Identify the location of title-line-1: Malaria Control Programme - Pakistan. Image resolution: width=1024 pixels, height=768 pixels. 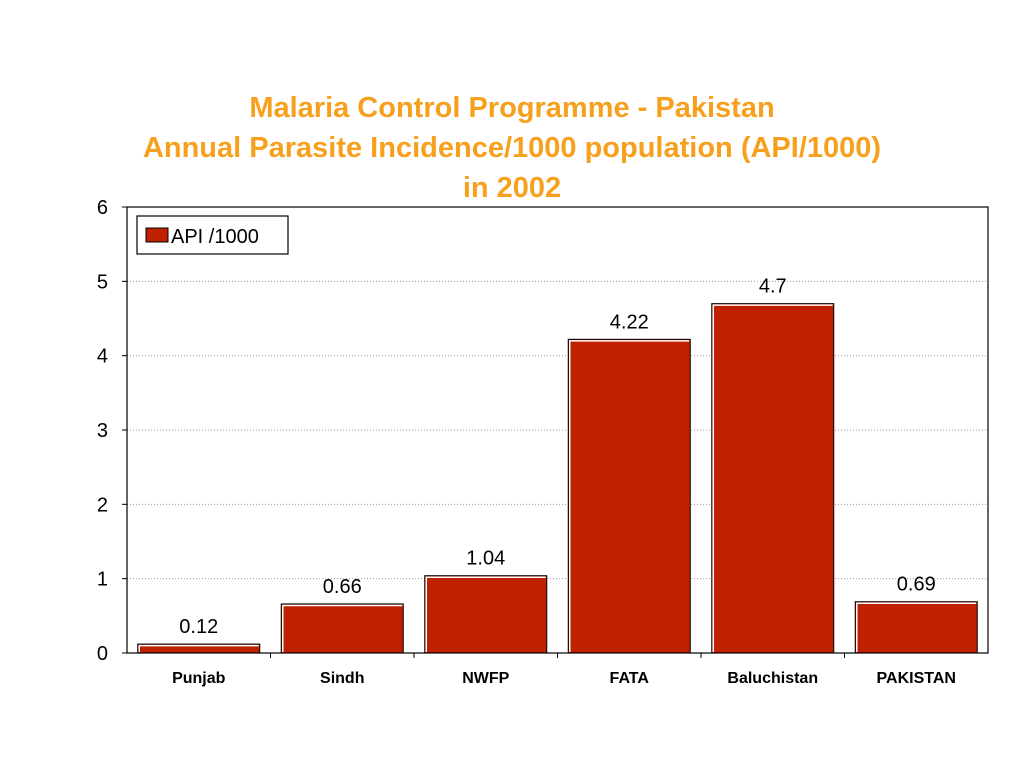
(512, 108).